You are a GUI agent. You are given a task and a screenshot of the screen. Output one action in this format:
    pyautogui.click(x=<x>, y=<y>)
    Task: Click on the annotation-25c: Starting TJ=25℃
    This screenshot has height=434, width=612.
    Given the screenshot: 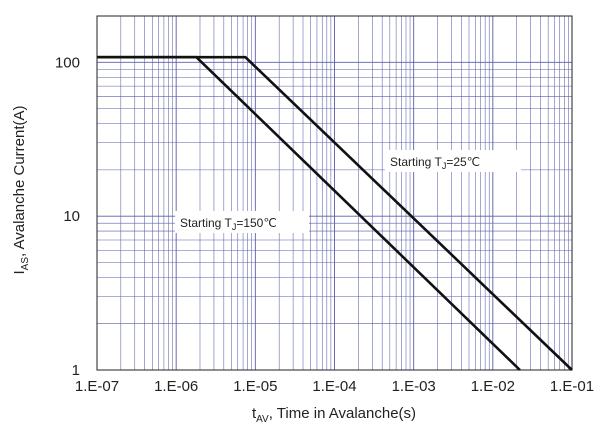 What is the action you would take?
    pyautogui.click(x=435, y=163)
    